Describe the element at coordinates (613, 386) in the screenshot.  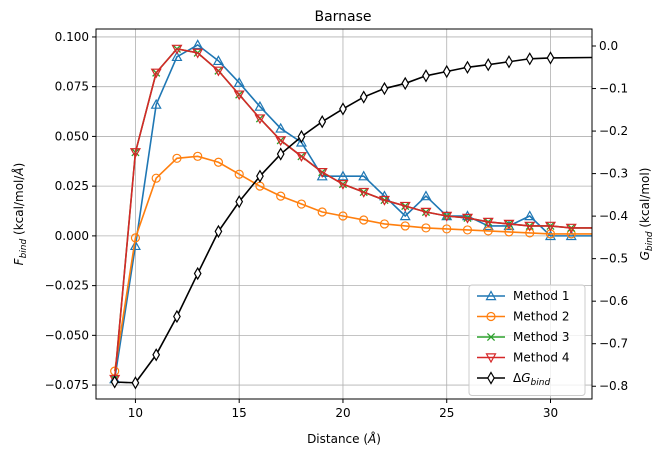
I see `y-right-tick-label: −0.8` at that location.